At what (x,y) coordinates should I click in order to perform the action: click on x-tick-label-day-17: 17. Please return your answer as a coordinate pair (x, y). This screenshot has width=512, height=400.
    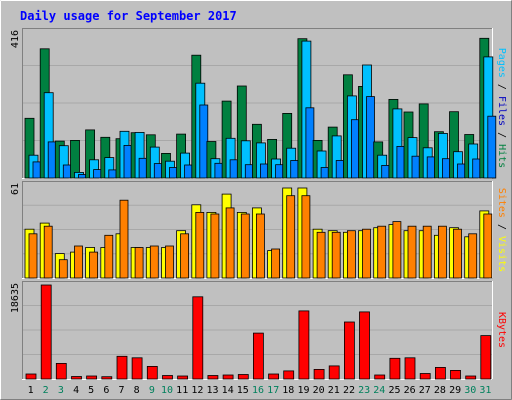
    Looking at the image, I should click on (273, 390).